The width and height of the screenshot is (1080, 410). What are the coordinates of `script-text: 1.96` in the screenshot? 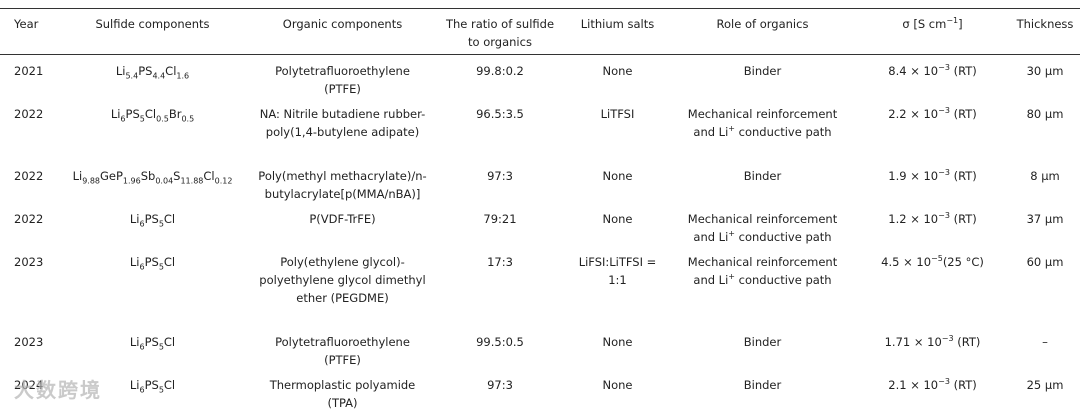 It's located at (131, 181).